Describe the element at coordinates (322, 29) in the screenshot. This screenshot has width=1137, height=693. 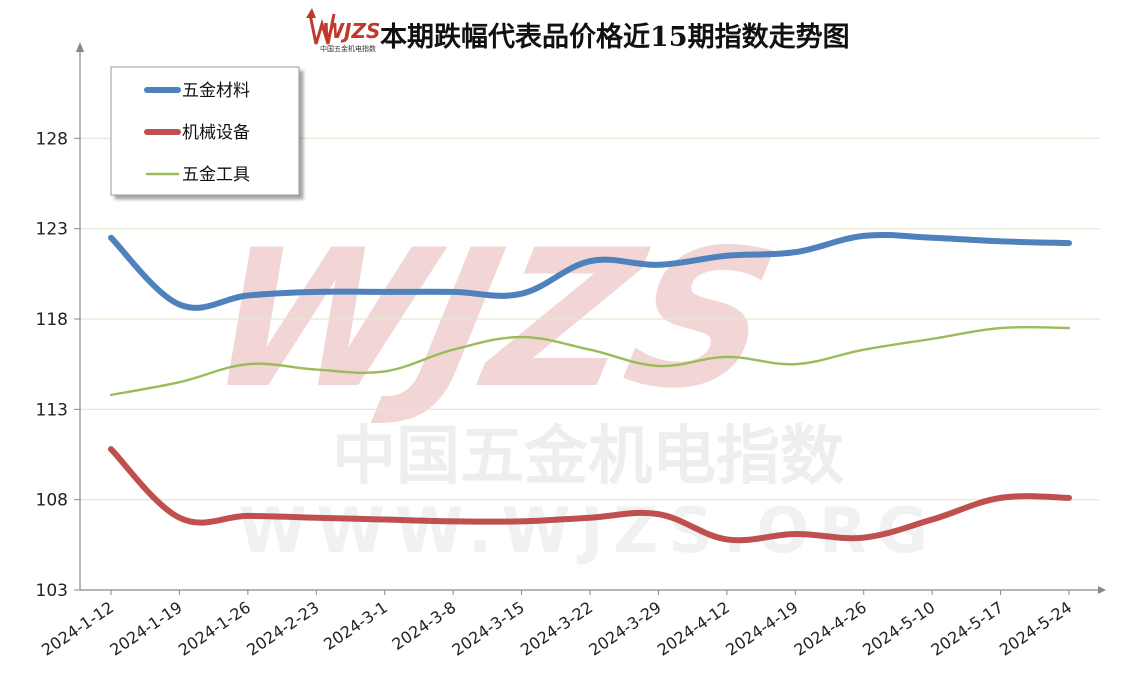
I see `logo-arrow-icon` at that location.